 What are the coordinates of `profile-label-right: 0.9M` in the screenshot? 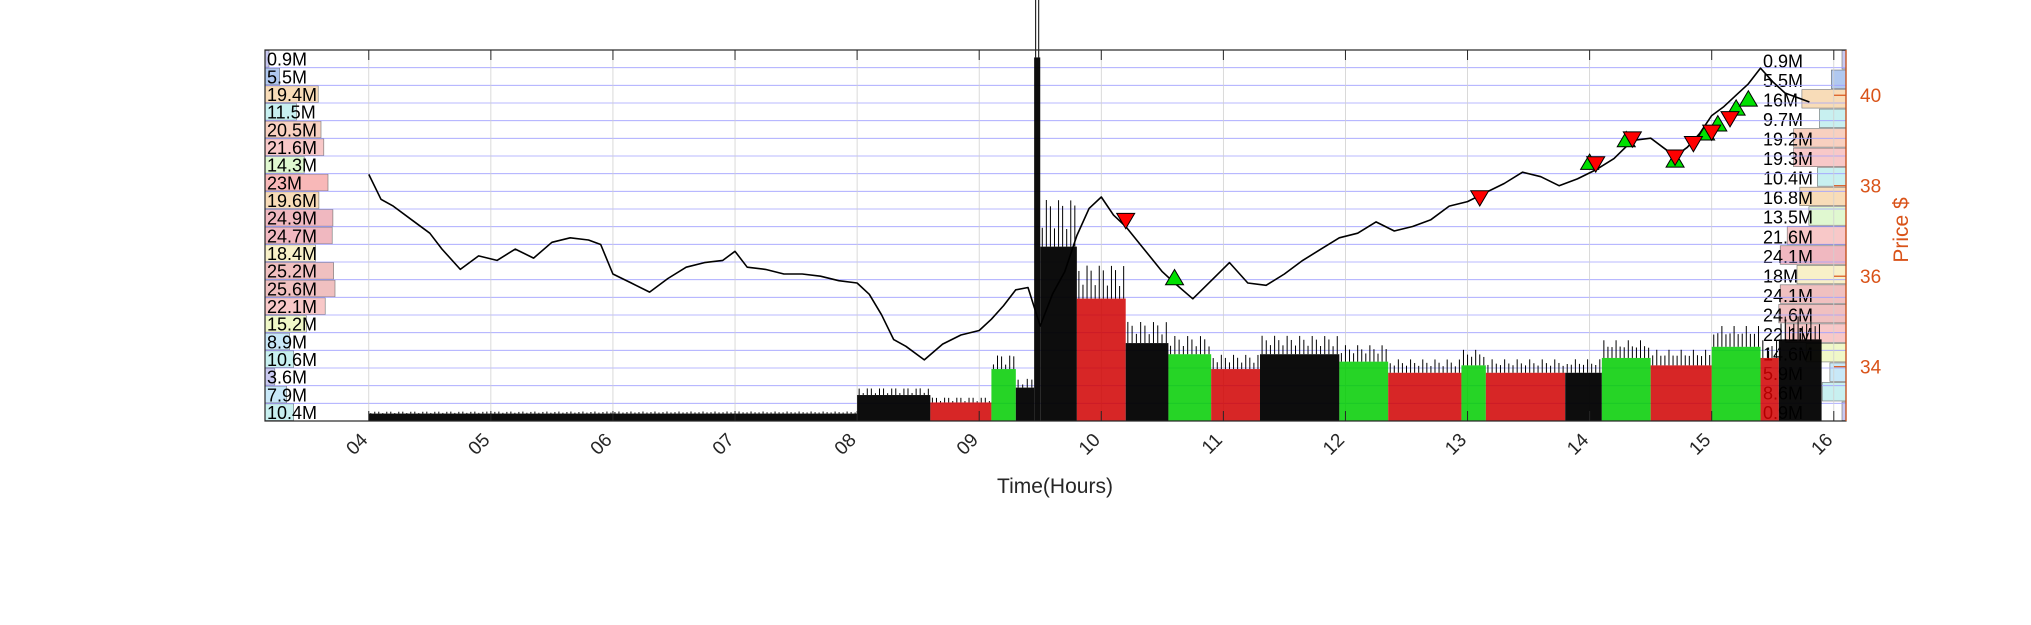 It's located at (1783, 62).